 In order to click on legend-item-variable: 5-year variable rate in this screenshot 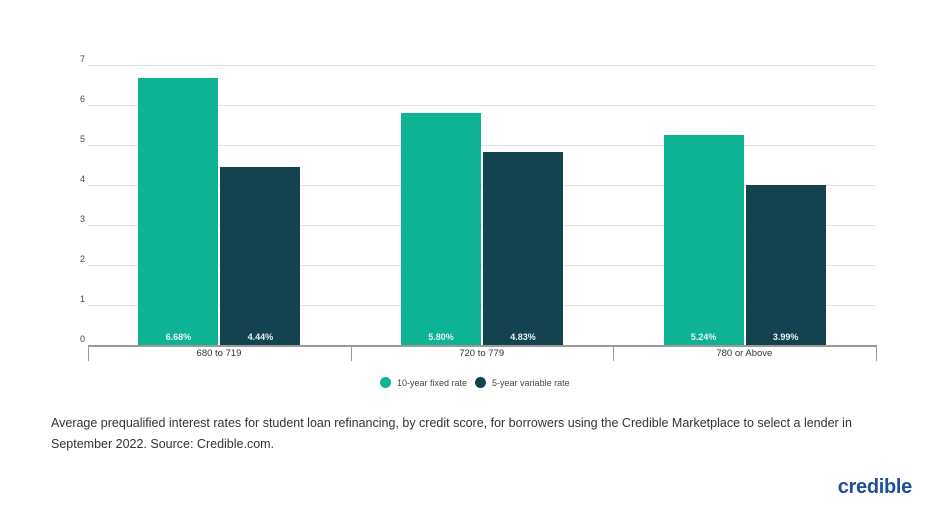, I will do `click(522, 382)`.